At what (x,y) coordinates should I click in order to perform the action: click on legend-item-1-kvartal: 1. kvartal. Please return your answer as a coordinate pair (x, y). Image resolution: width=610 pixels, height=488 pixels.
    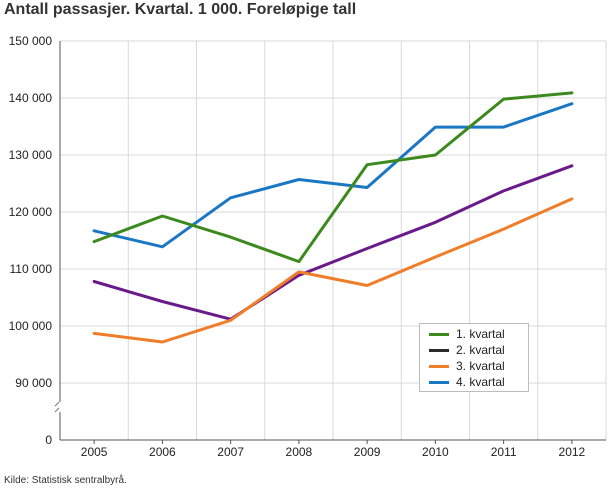
    Looking at the image, I should click on (478, 334).